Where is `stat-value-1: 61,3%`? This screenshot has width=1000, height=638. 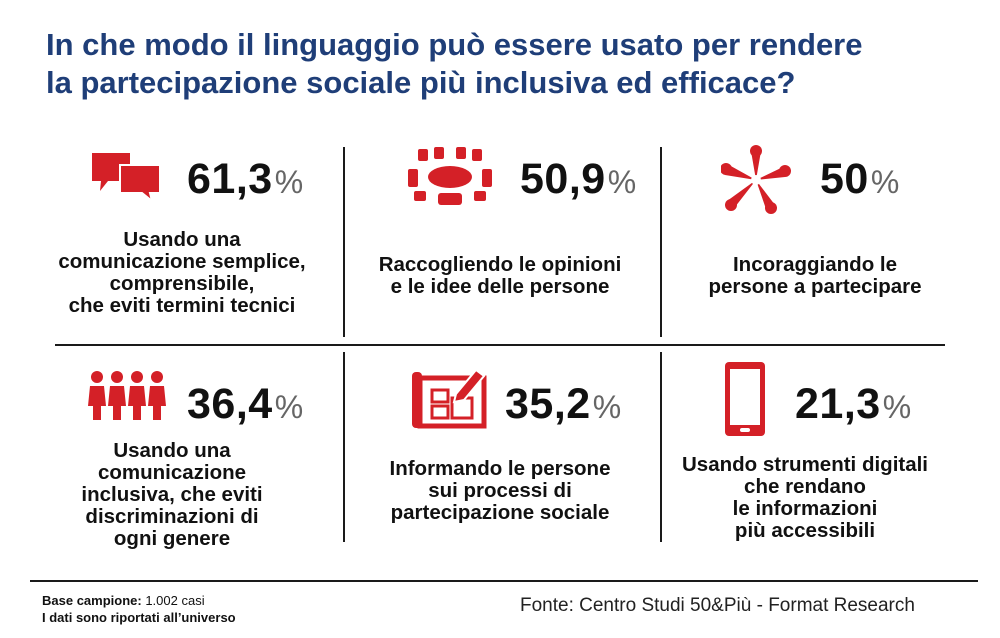 stat-value-1: 61,3% is located at coordinates (245, 179).